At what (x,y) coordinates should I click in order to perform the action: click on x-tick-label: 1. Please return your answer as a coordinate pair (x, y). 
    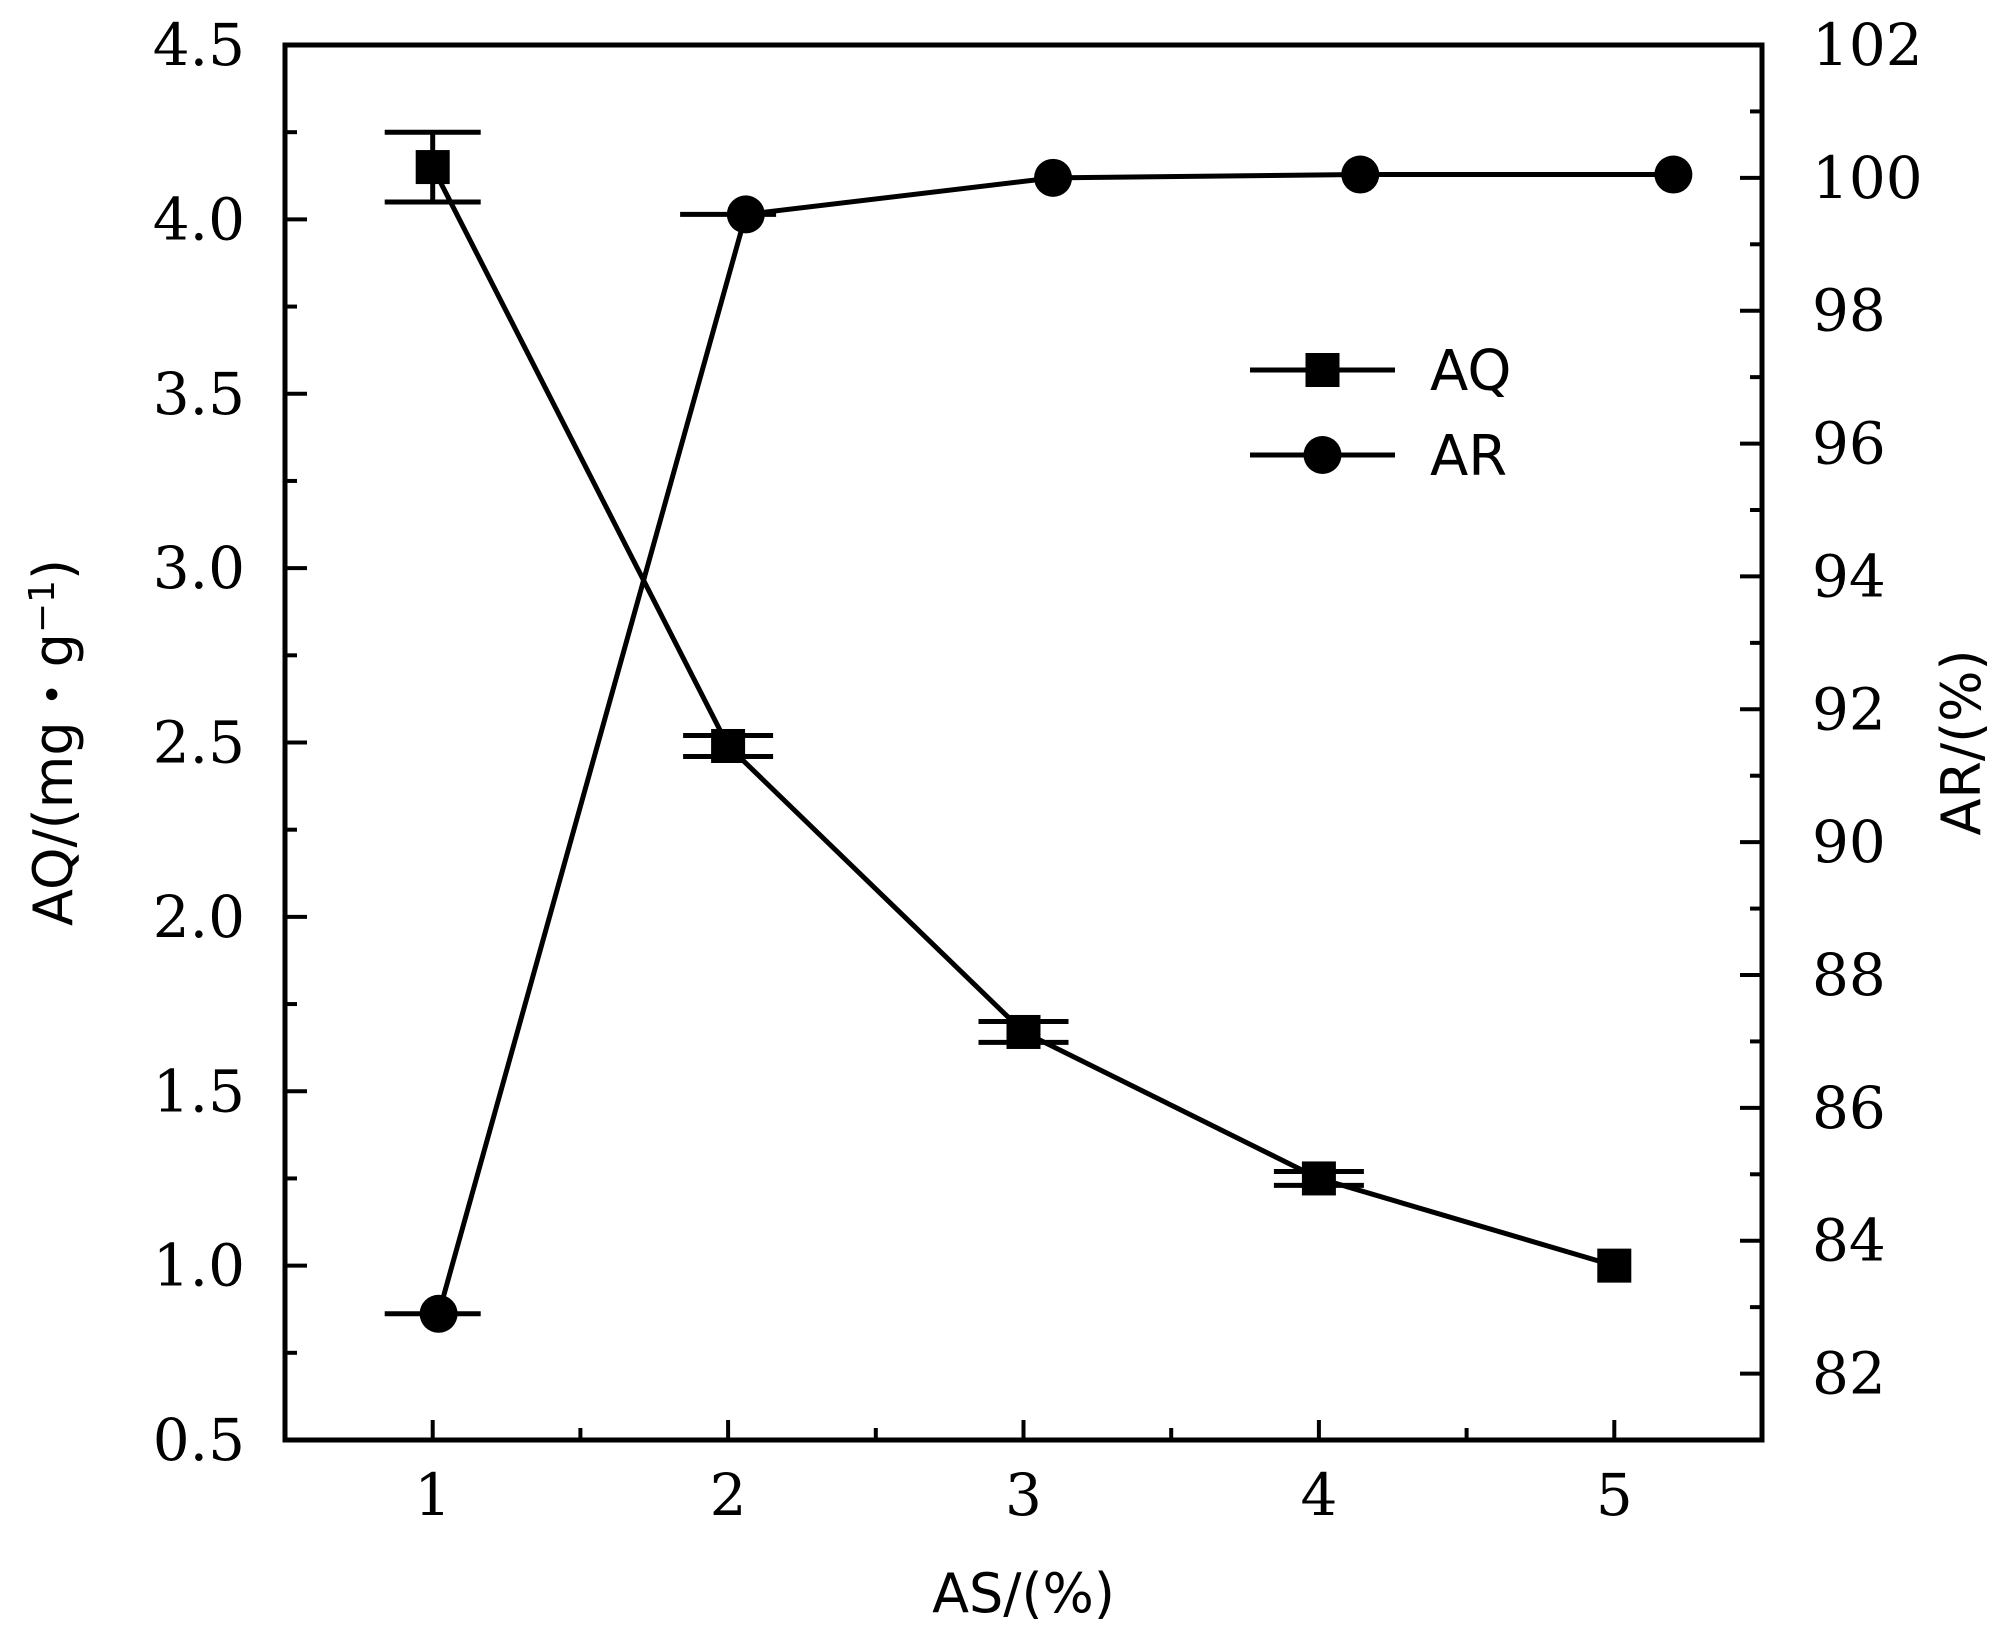
    Looking at the image, I should click on (432, 1495).